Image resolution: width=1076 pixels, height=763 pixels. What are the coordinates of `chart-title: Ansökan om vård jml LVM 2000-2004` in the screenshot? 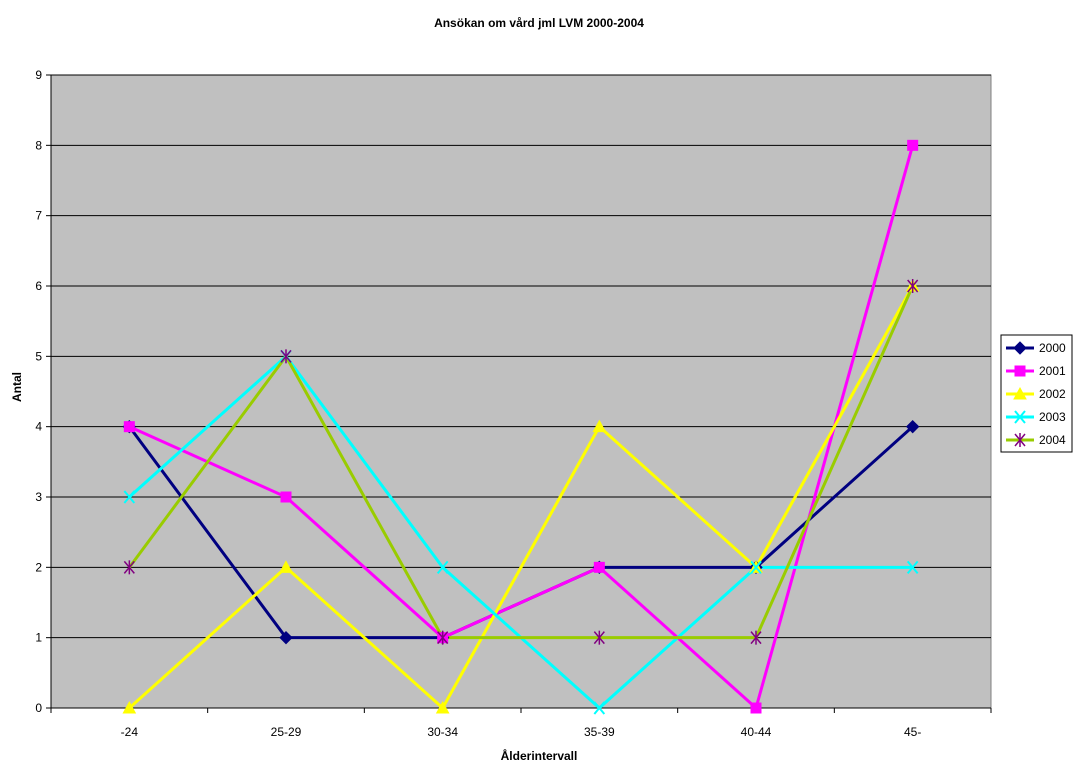 It's located at (539, 23).